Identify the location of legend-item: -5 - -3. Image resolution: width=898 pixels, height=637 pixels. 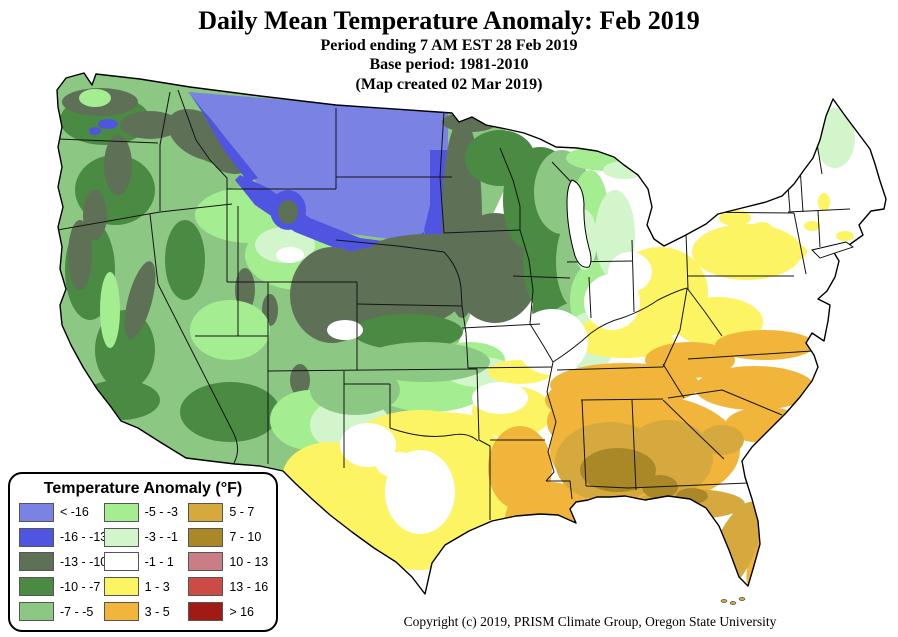
(143, 512).